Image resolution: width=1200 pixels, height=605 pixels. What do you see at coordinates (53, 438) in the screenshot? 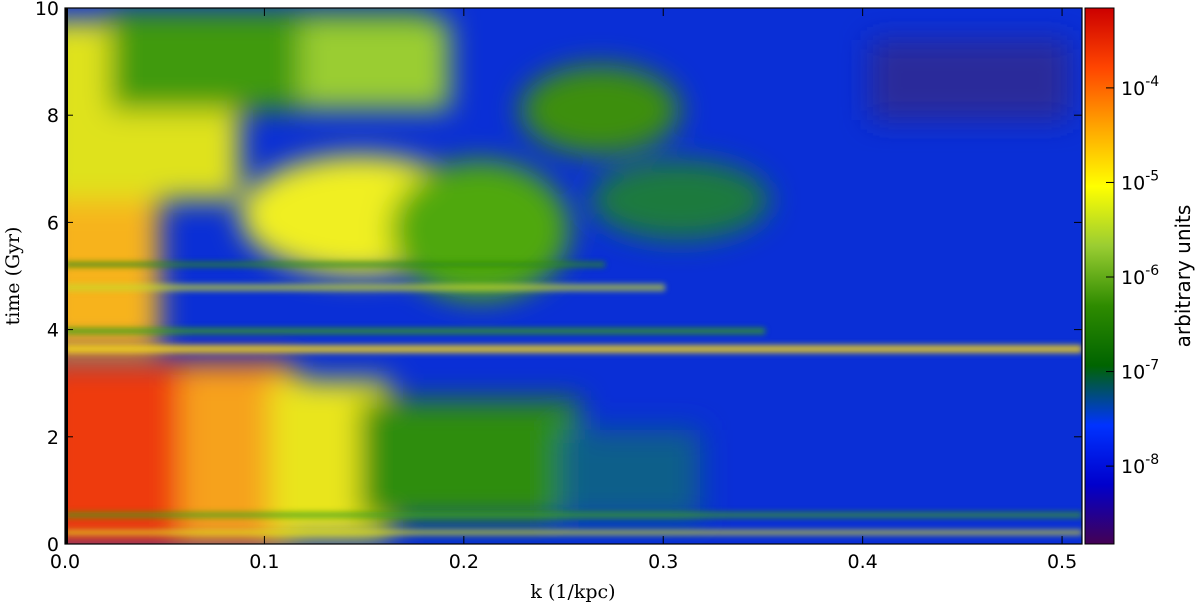
I see `y-tick-label: 2` at bounding box center [53, 438].